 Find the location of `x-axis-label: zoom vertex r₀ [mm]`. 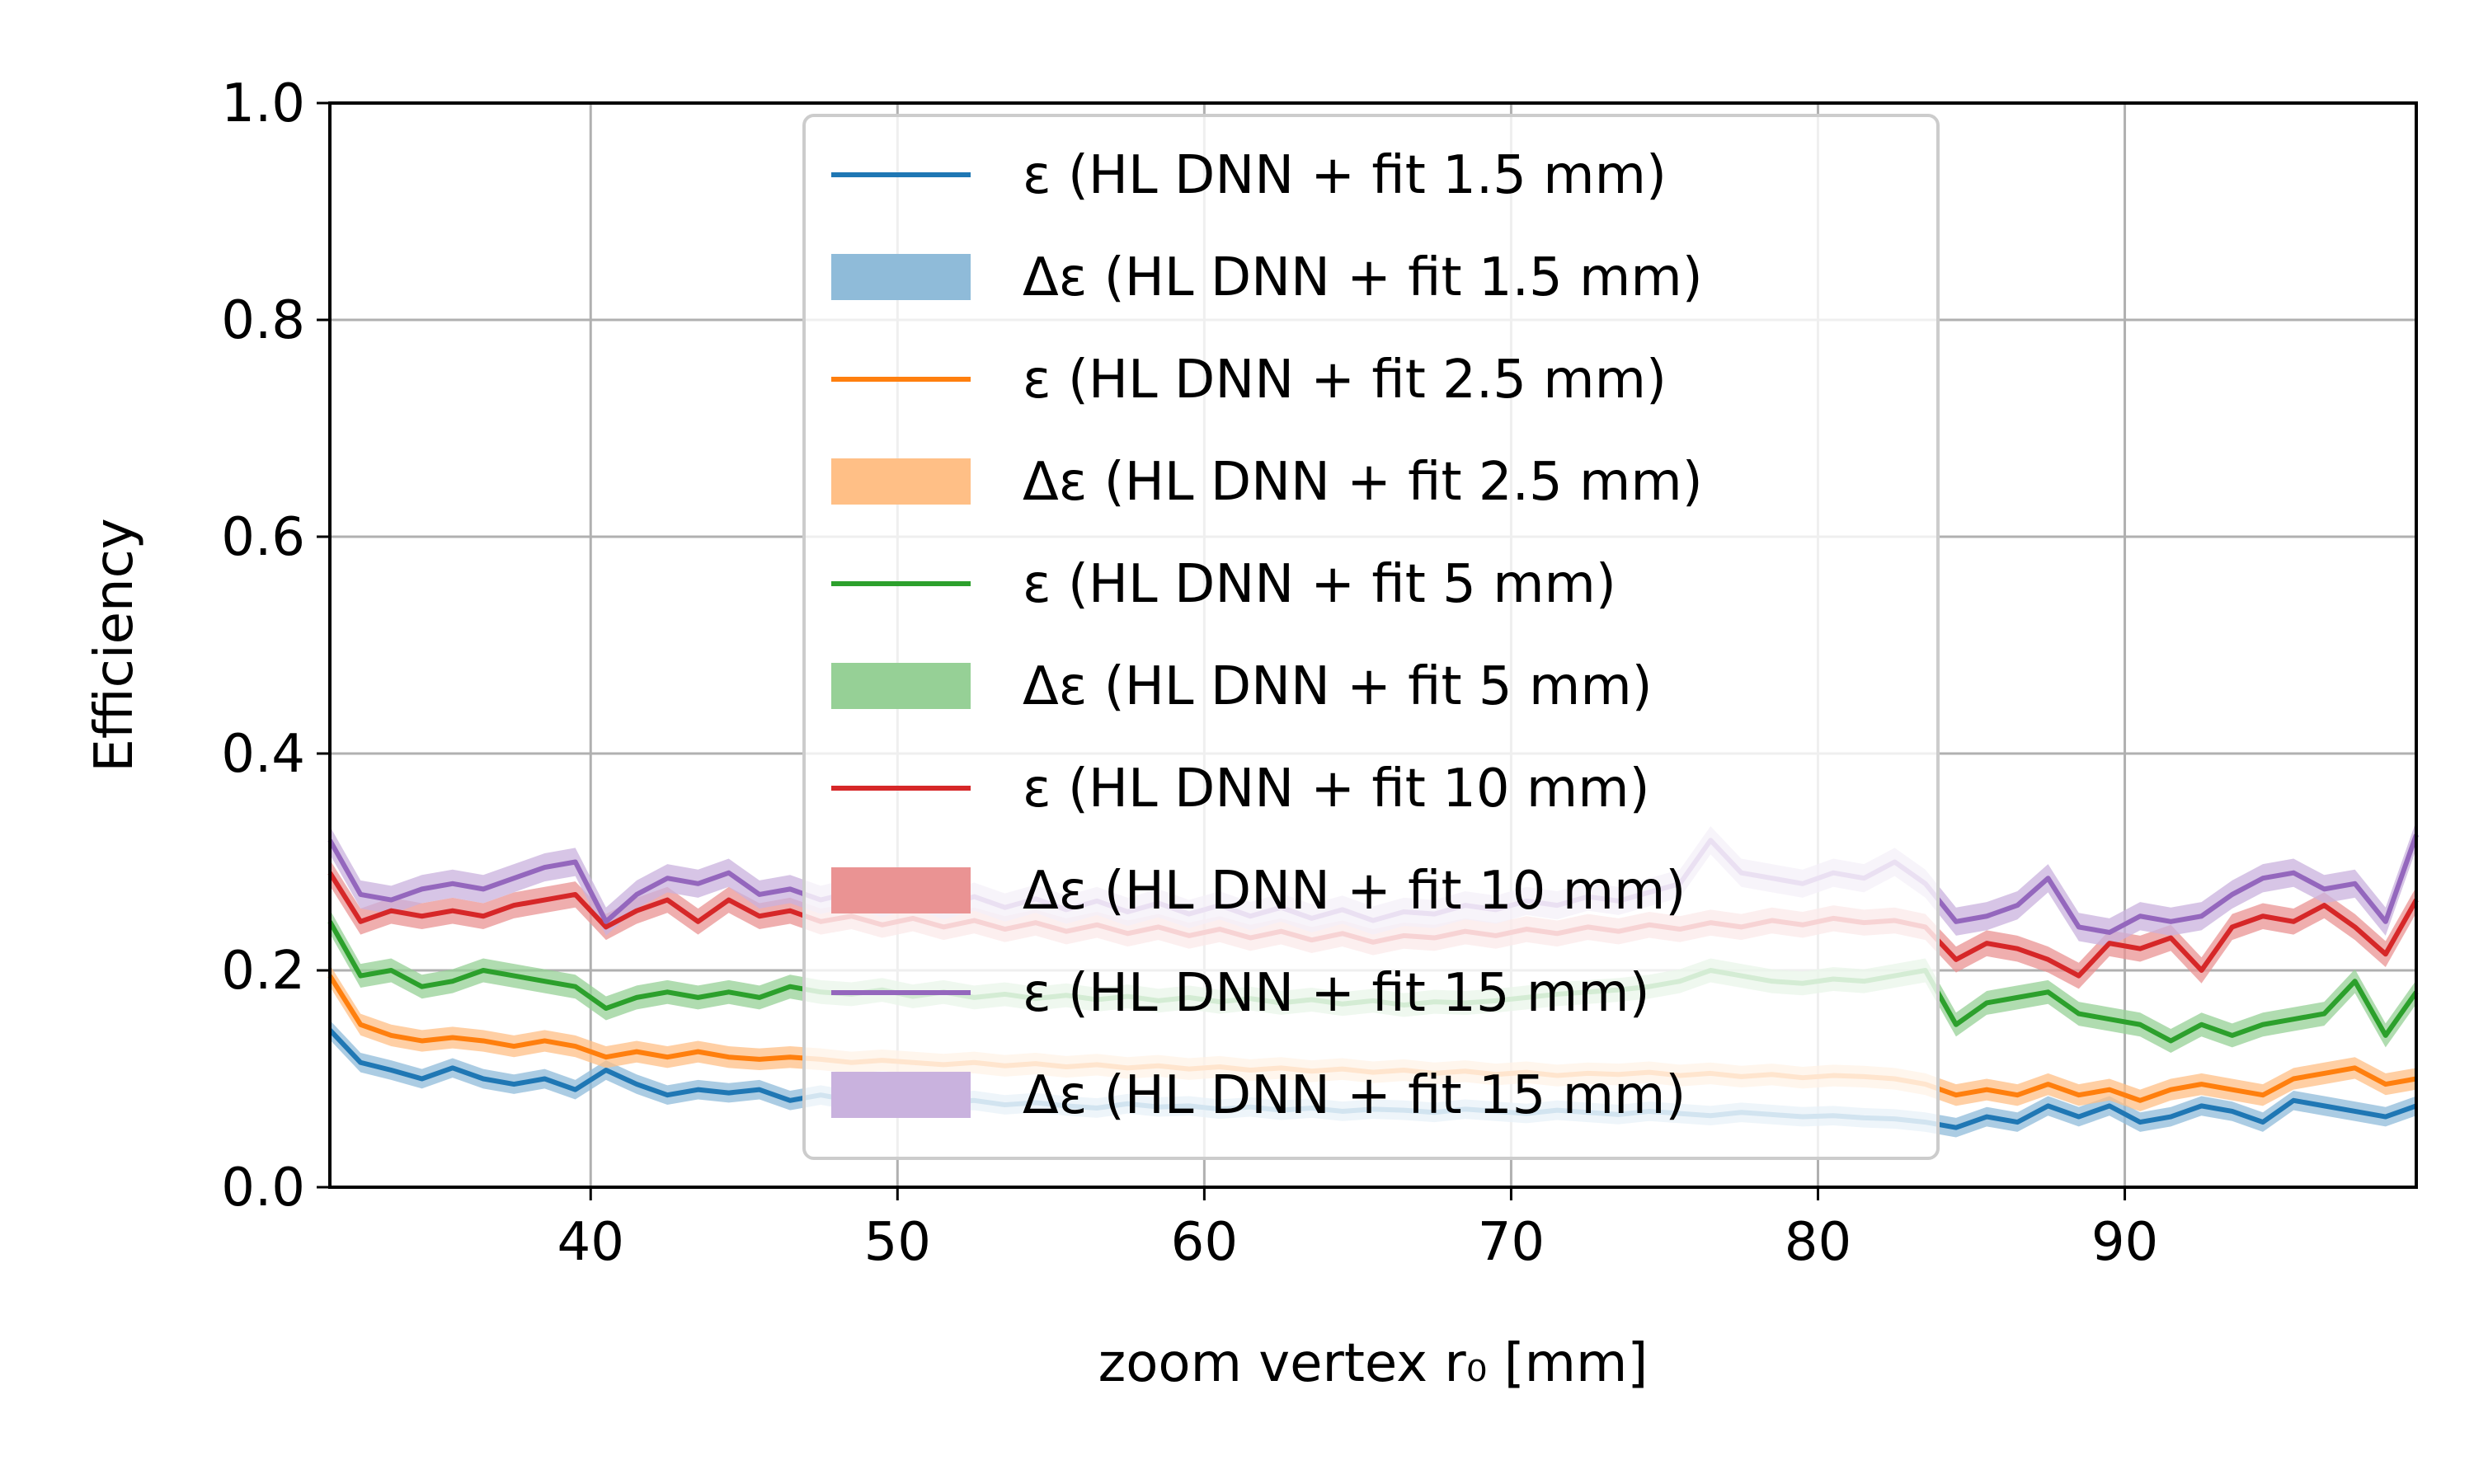

x-axis-label: zoom vertex r₀ [mm] is located at coordinates (1373, 1363).